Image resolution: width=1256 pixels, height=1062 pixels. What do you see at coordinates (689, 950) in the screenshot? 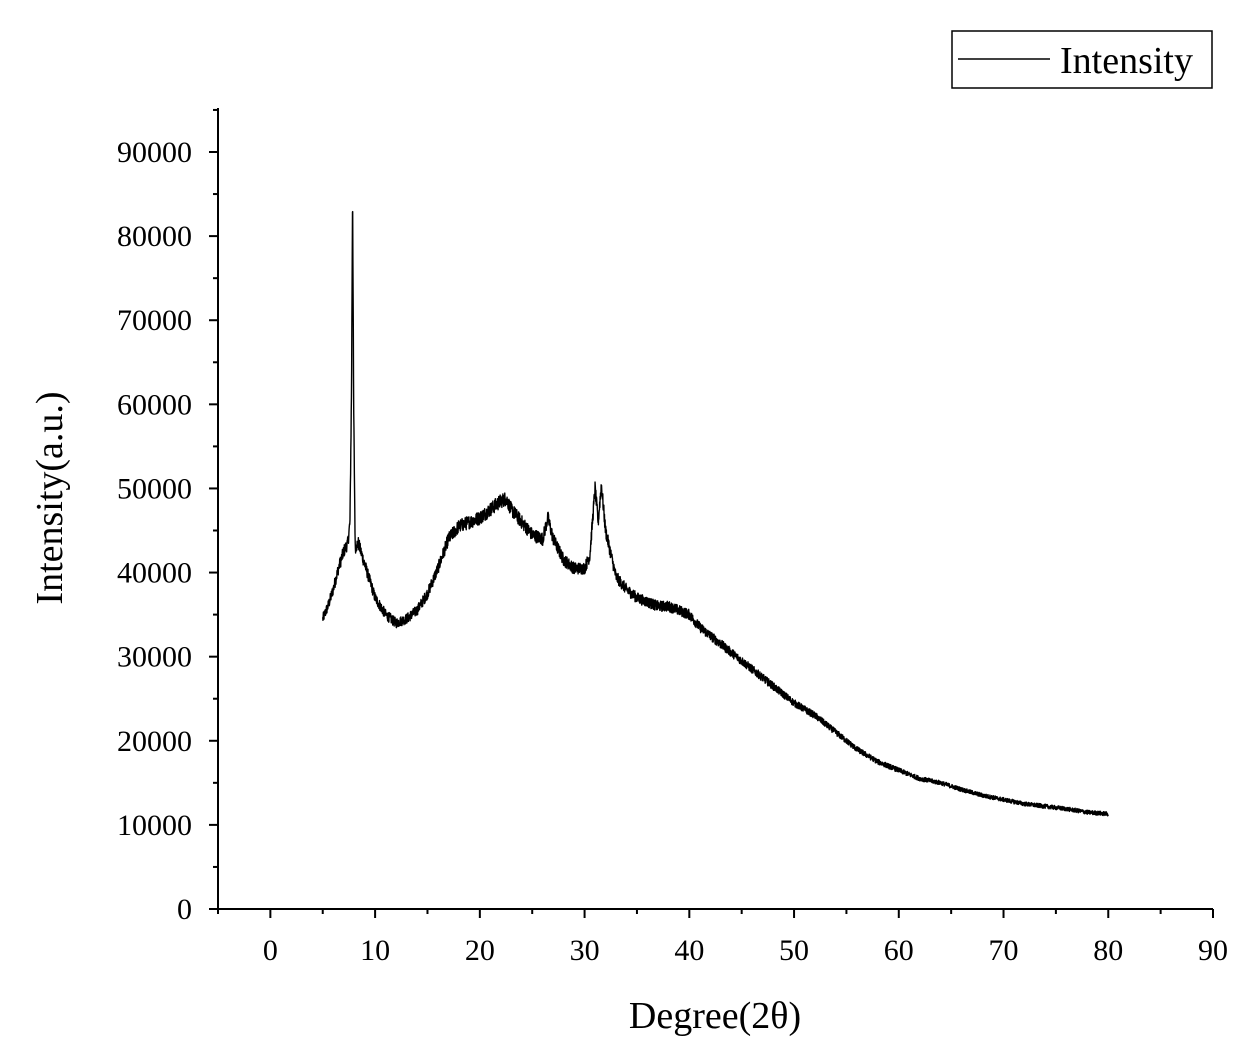
I see `x-tick-label: 40` at bounding box center [689, 950].